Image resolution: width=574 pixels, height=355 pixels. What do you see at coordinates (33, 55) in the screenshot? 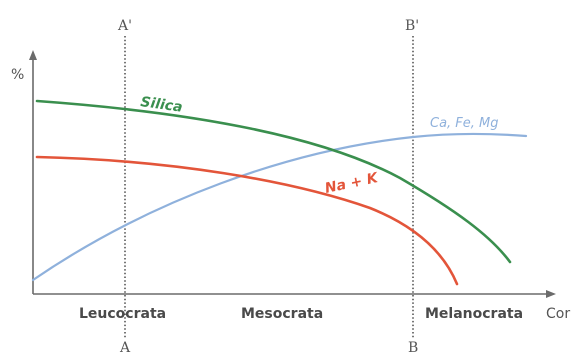
I see `y-axis-arrow` at bounding box center [33, 55].